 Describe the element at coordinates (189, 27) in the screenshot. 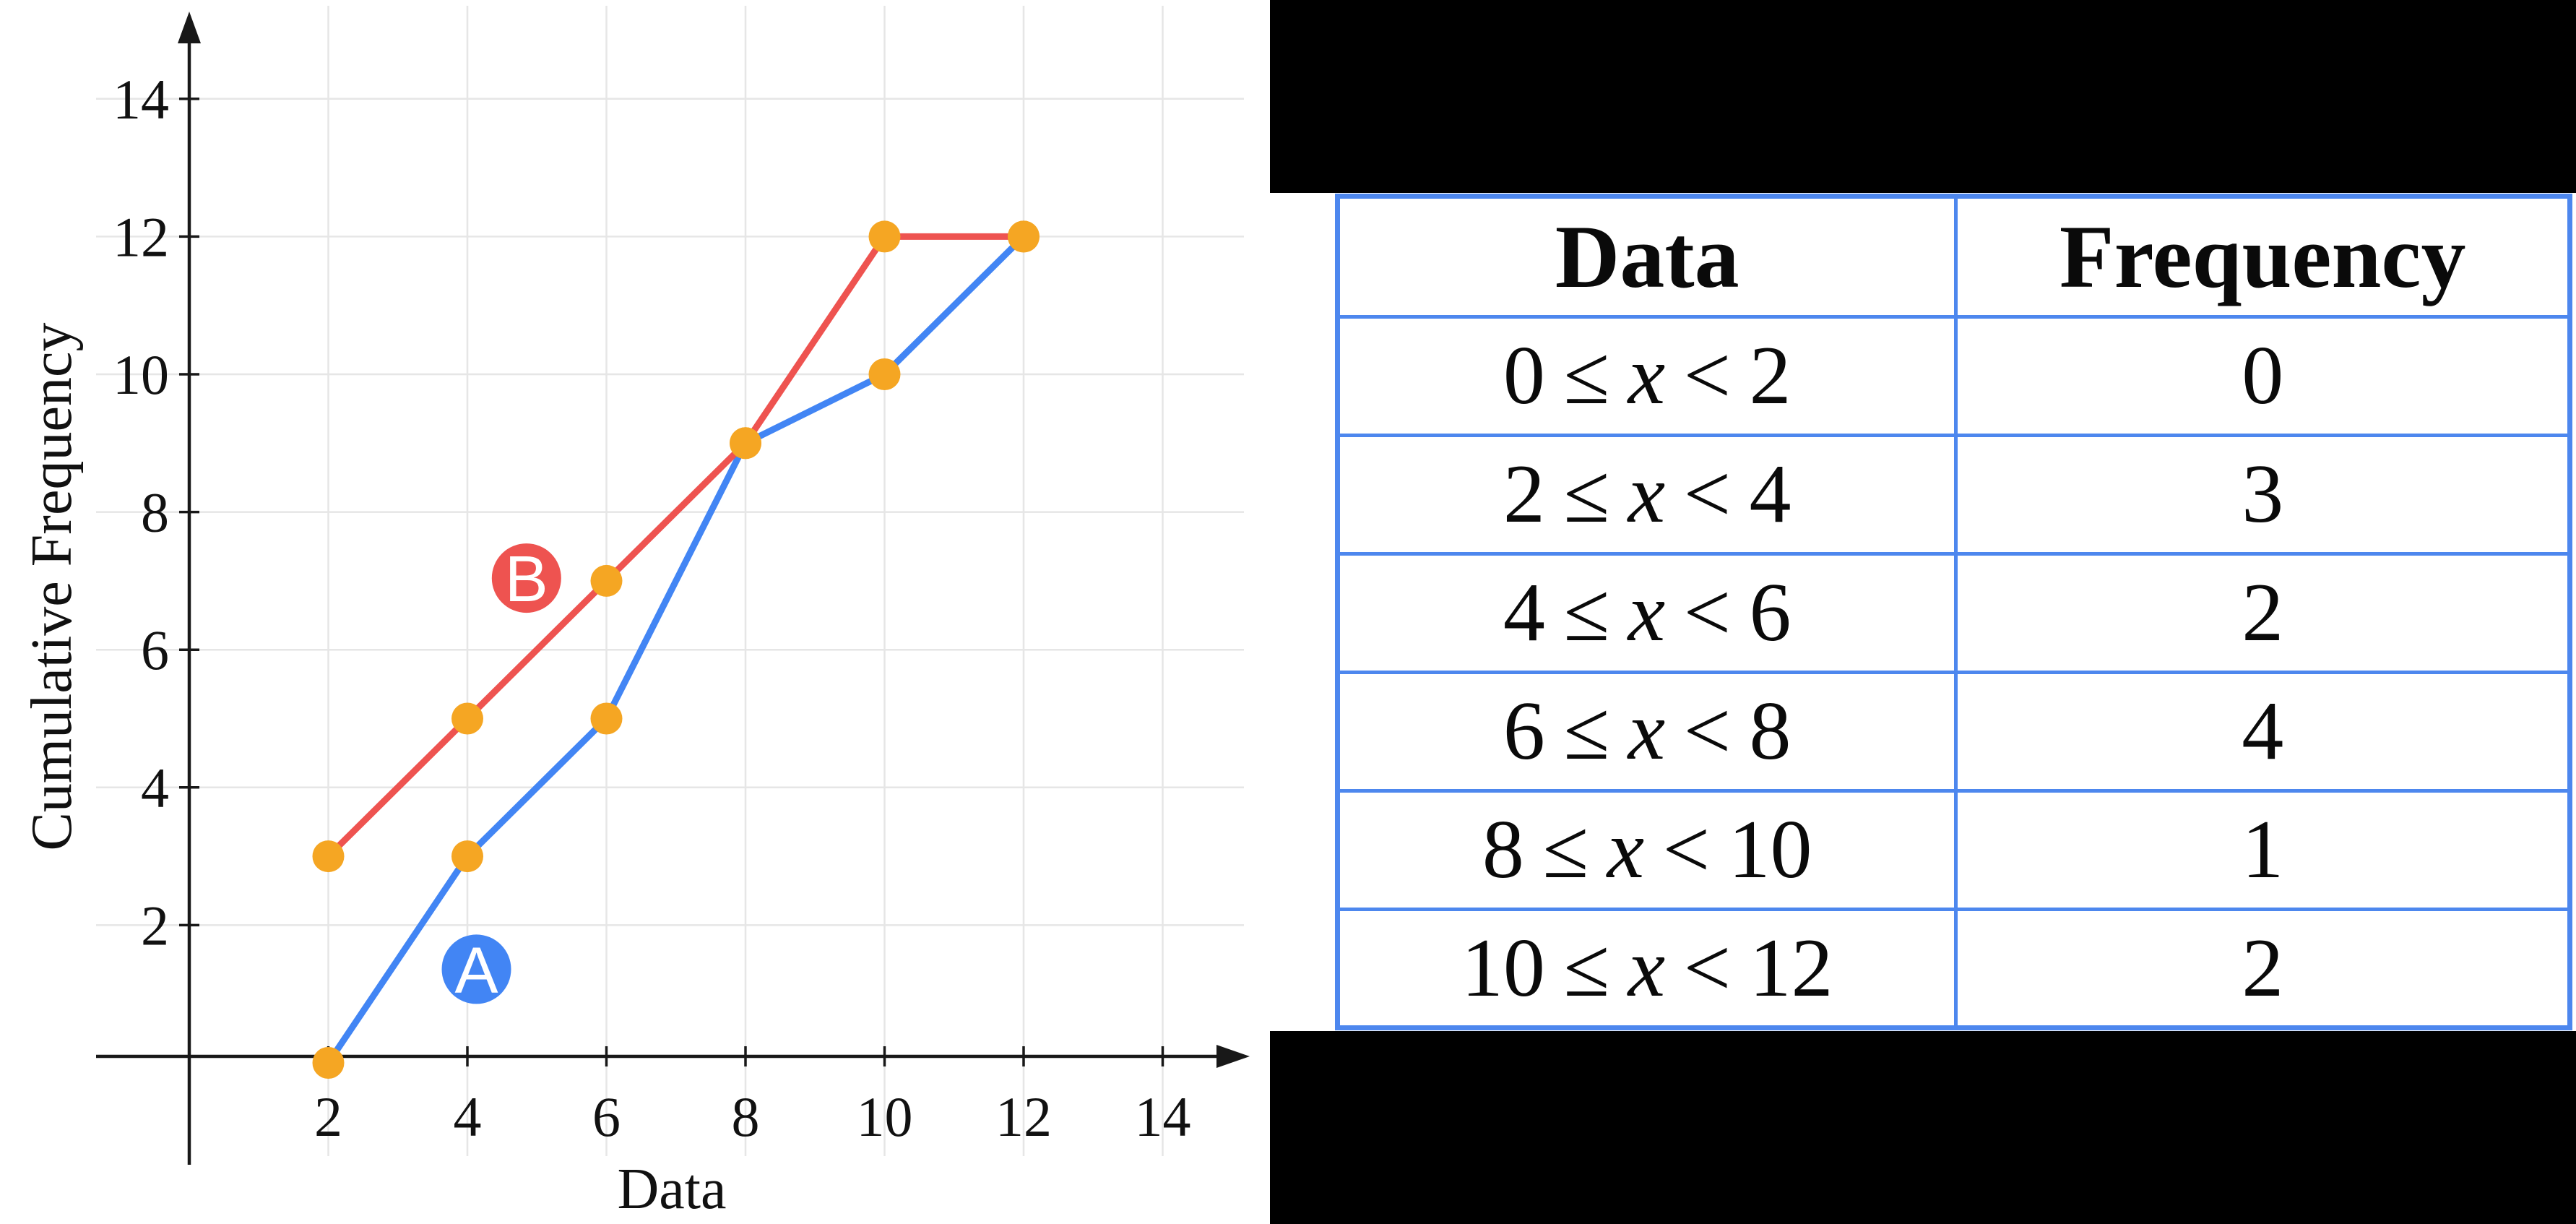

I see `y-axis-arrow-icon` at that location.